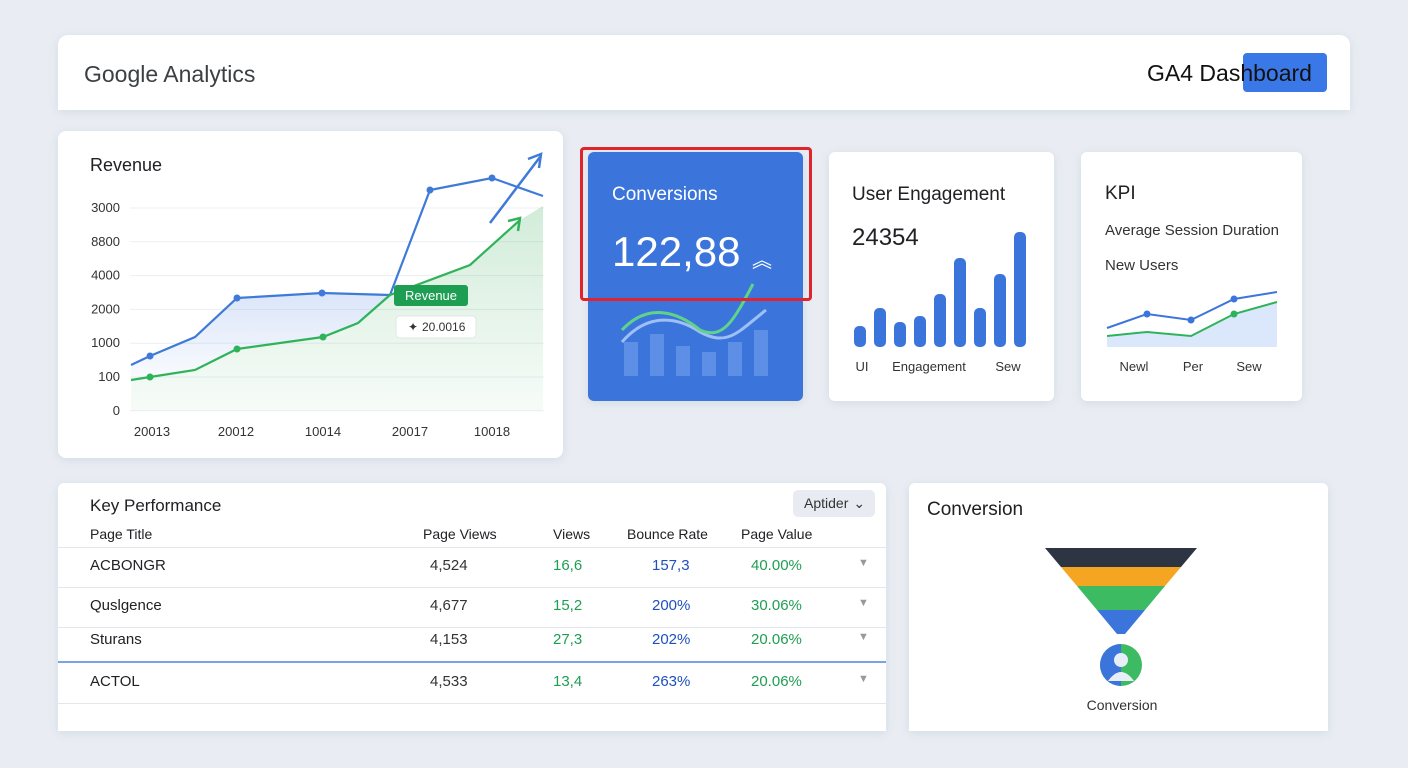  I want to click on kpi-chart: Newl Per Sew, so click(1192, 332).